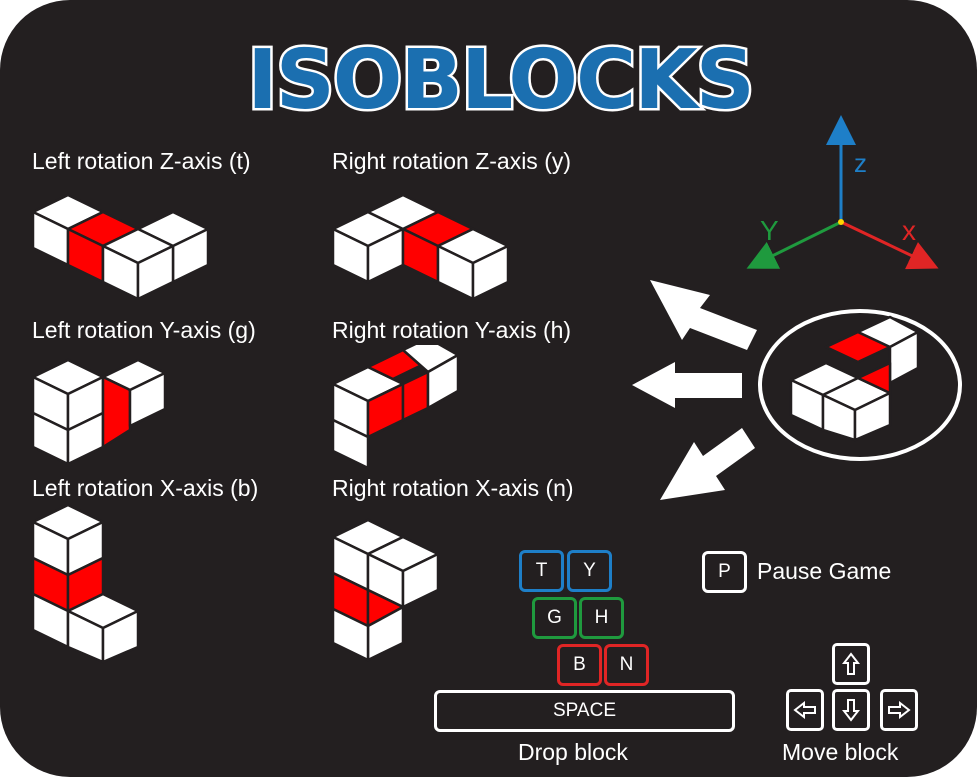 The width and height of the screenshot is (977, 777). I want to click on arrow-right-icon, so click(899, 710).